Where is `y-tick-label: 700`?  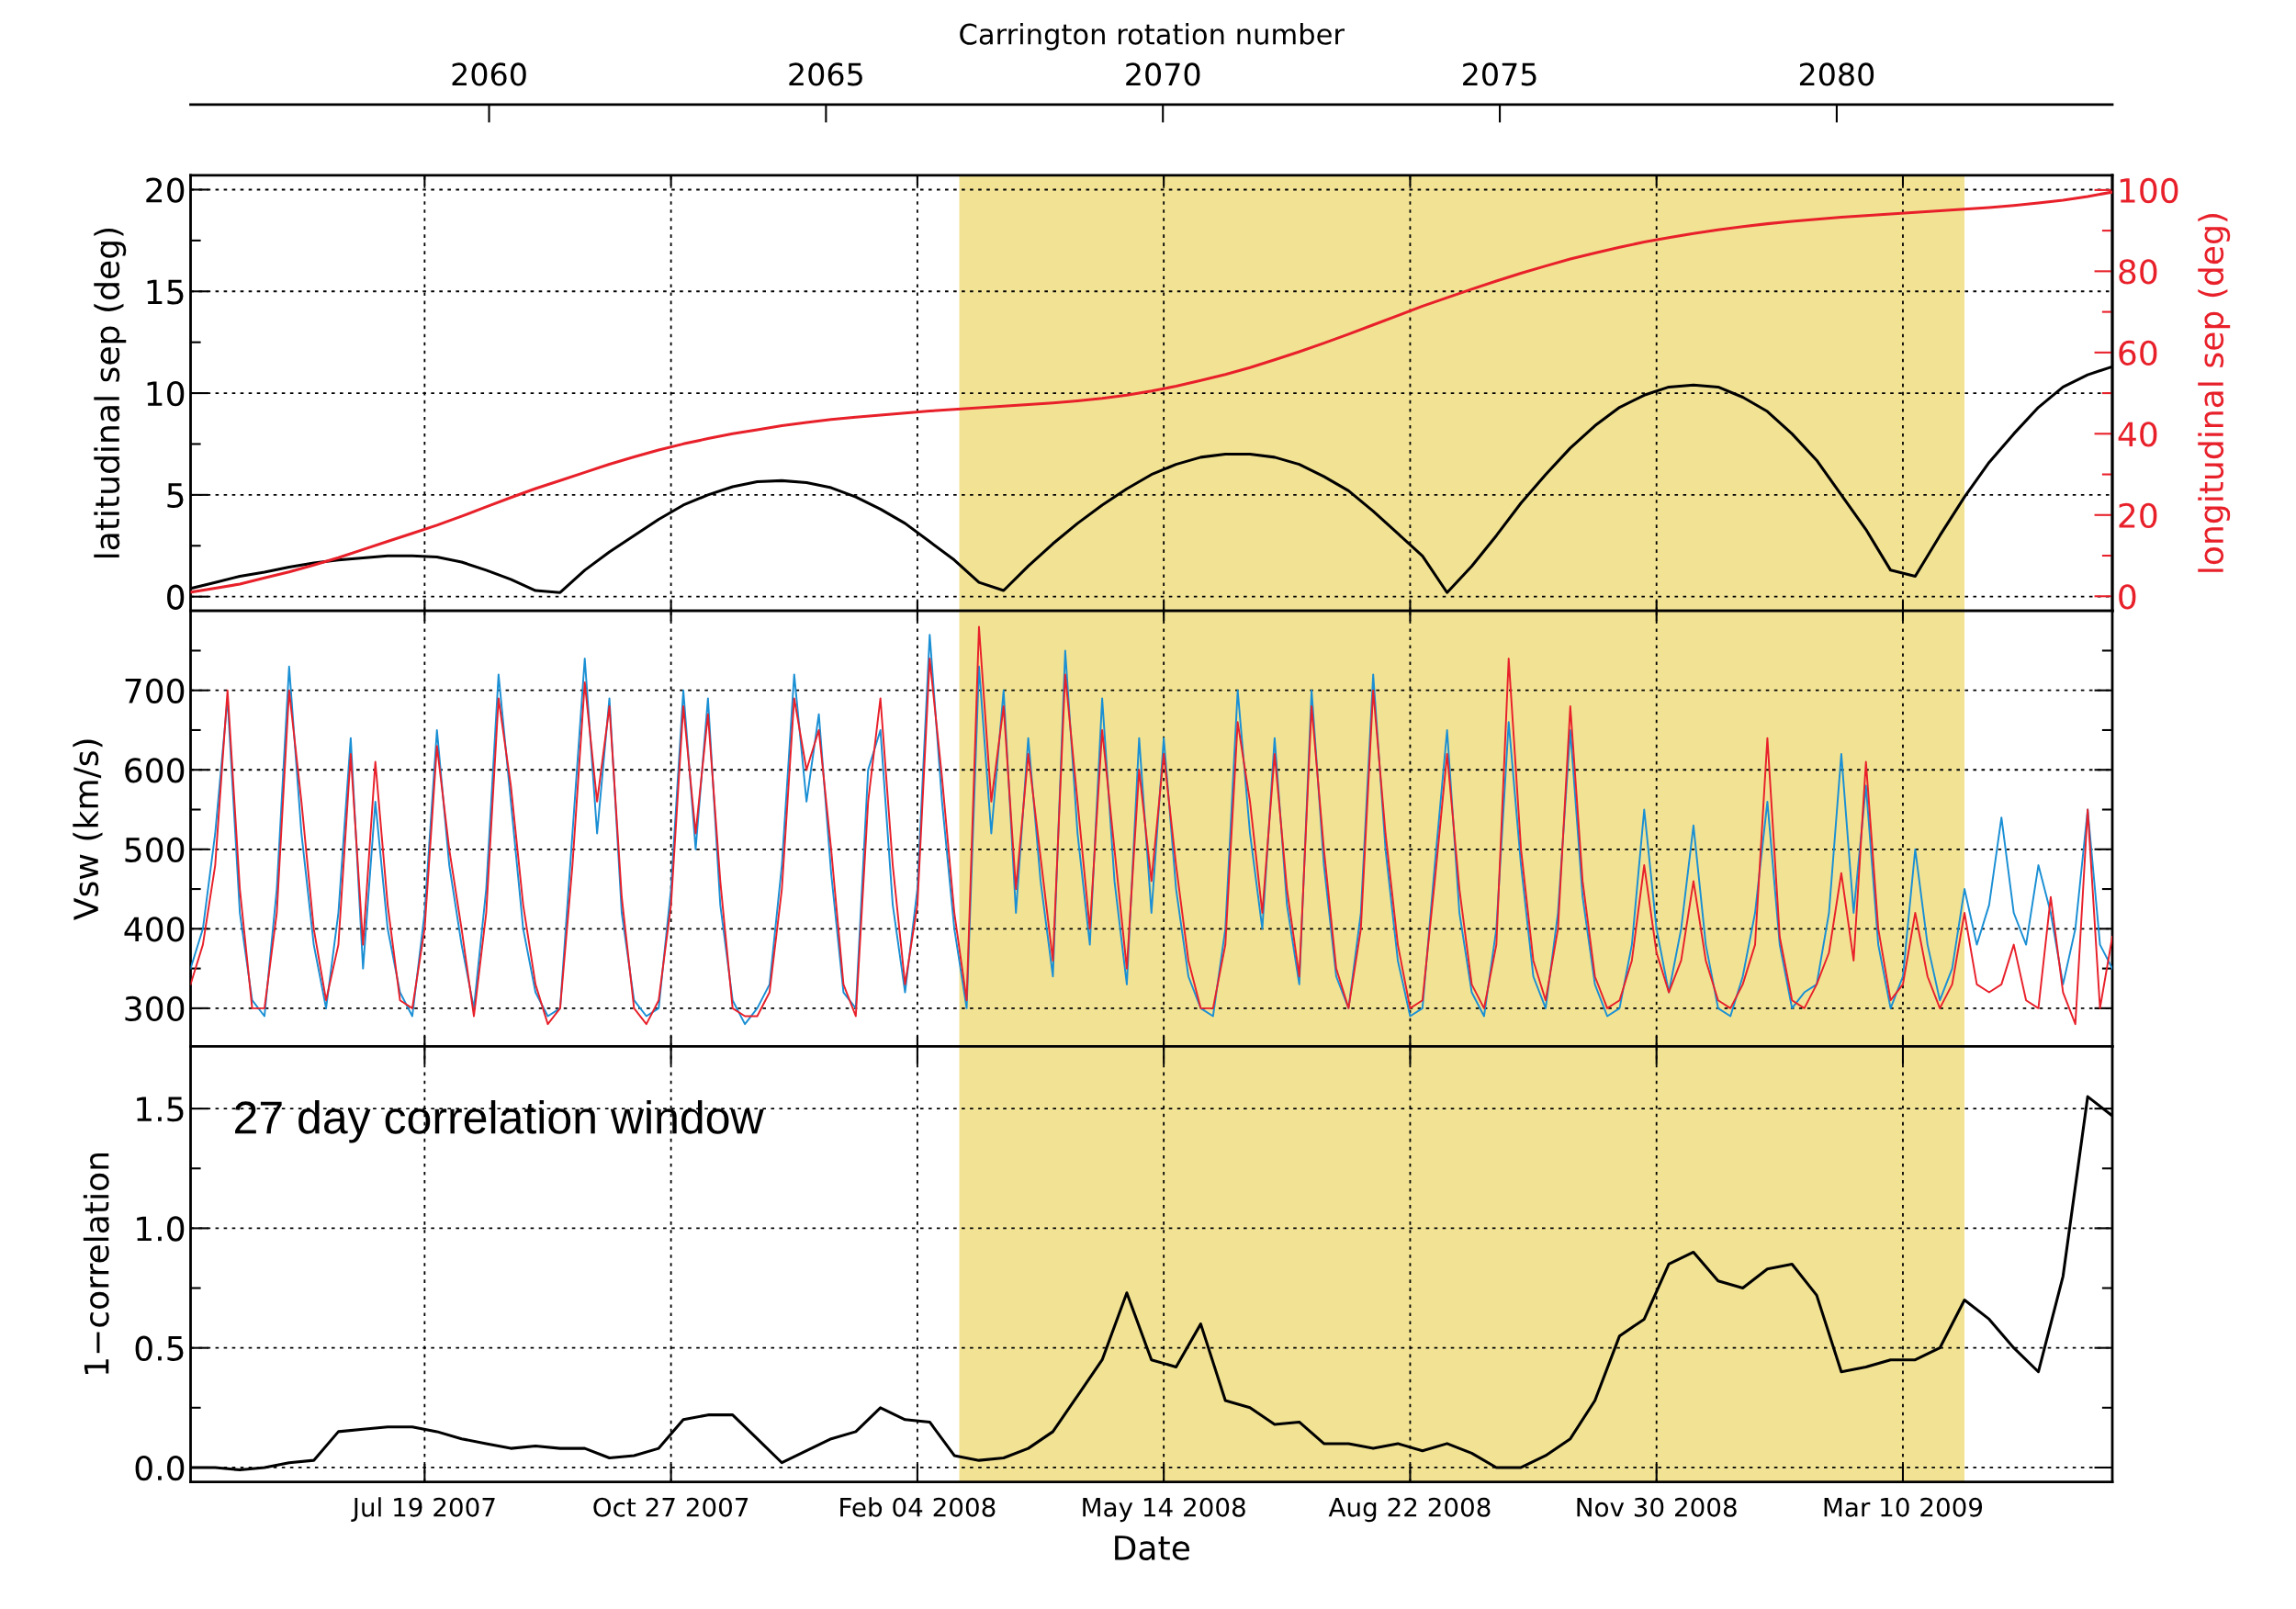 y-tick-label: 700 is located at coordinates (155, 690).